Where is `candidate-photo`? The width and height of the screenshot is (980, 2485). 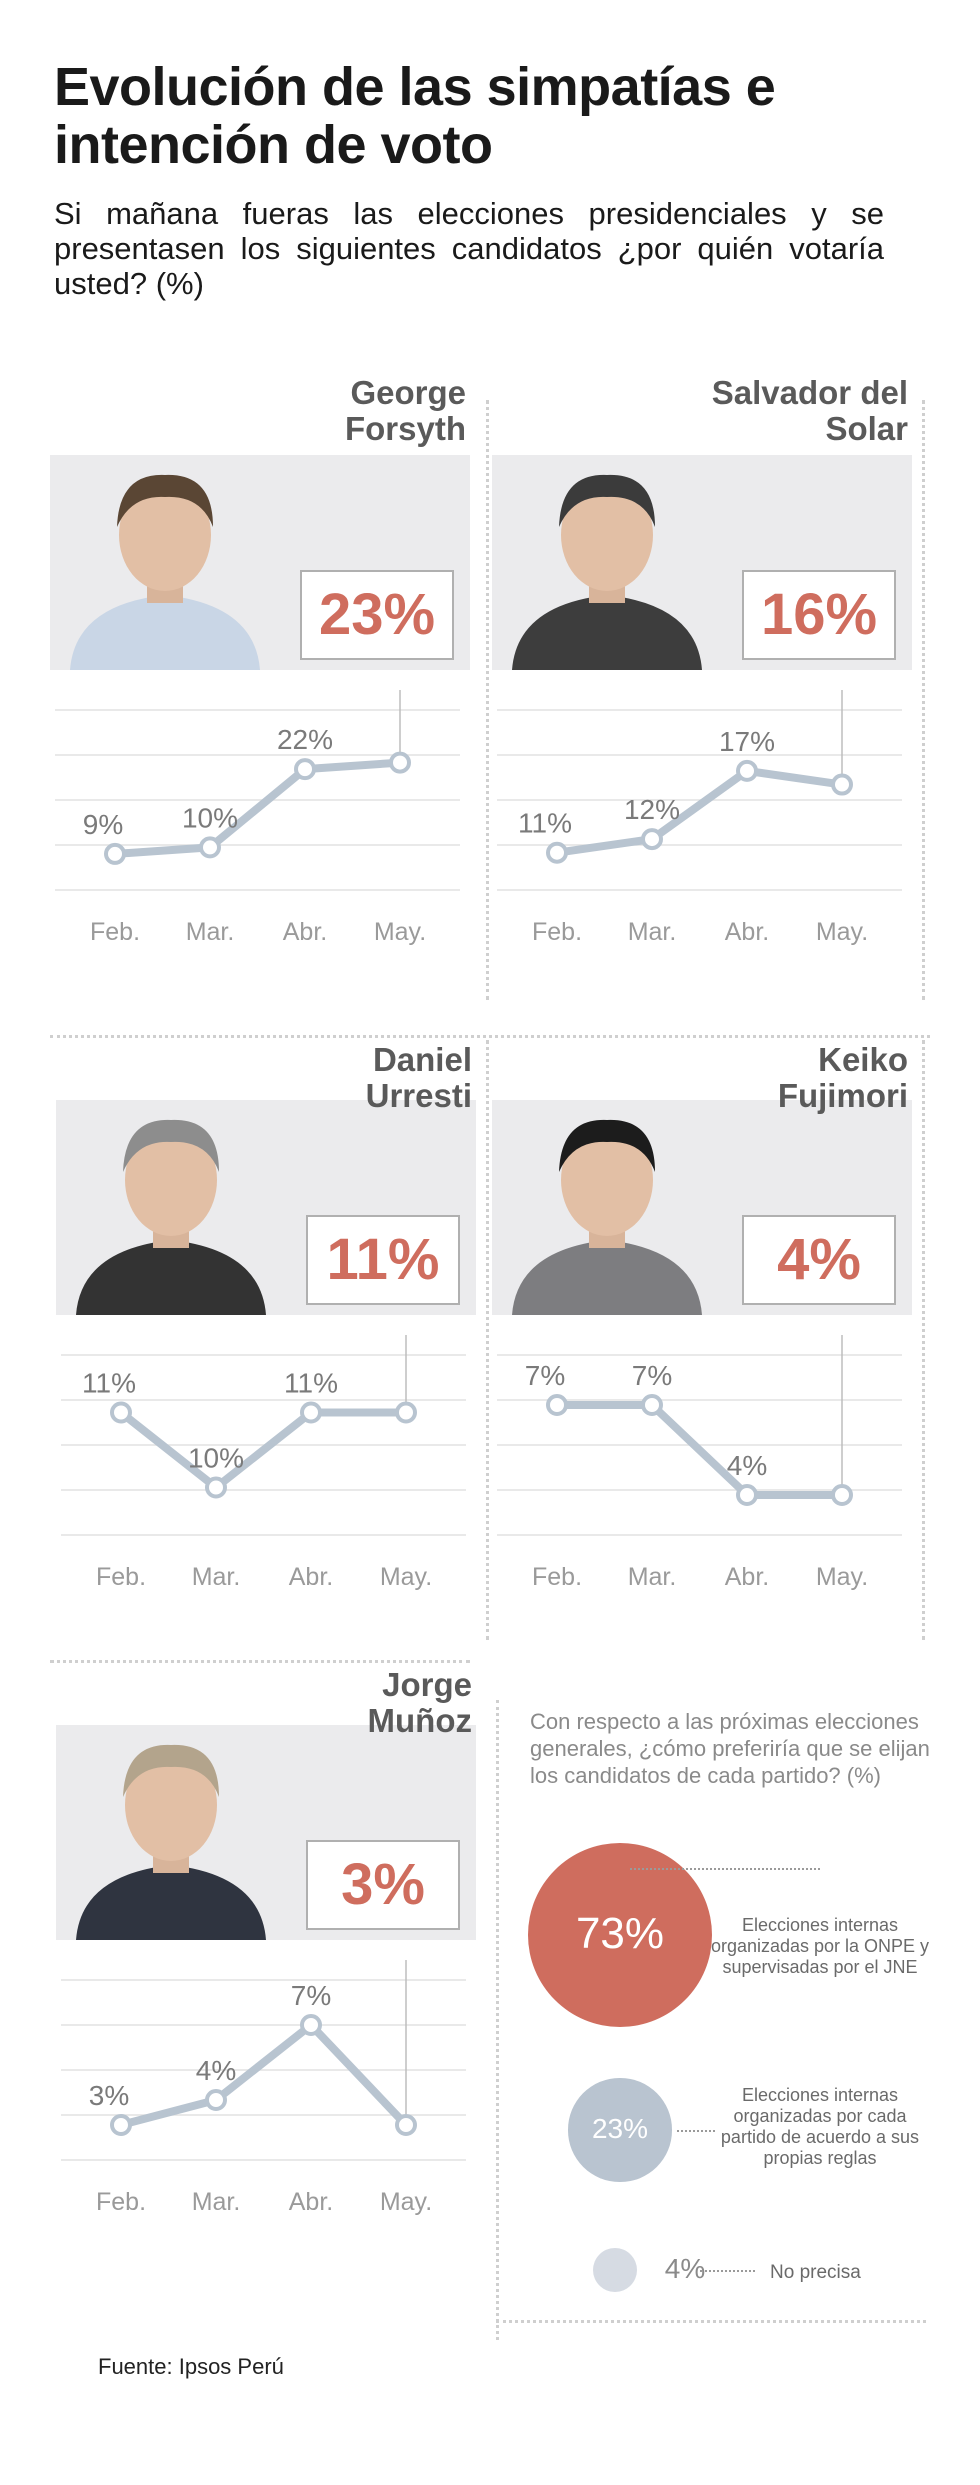
candidate-photo is located at coordinates (266, 1832).